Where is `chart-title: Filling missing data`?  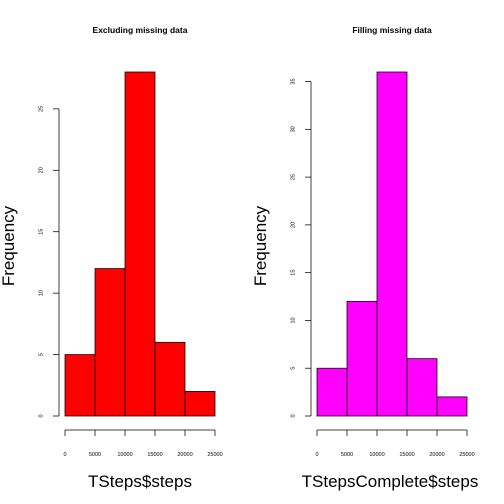
chart-title: Filling missing data is located at coordinates (392, 30).